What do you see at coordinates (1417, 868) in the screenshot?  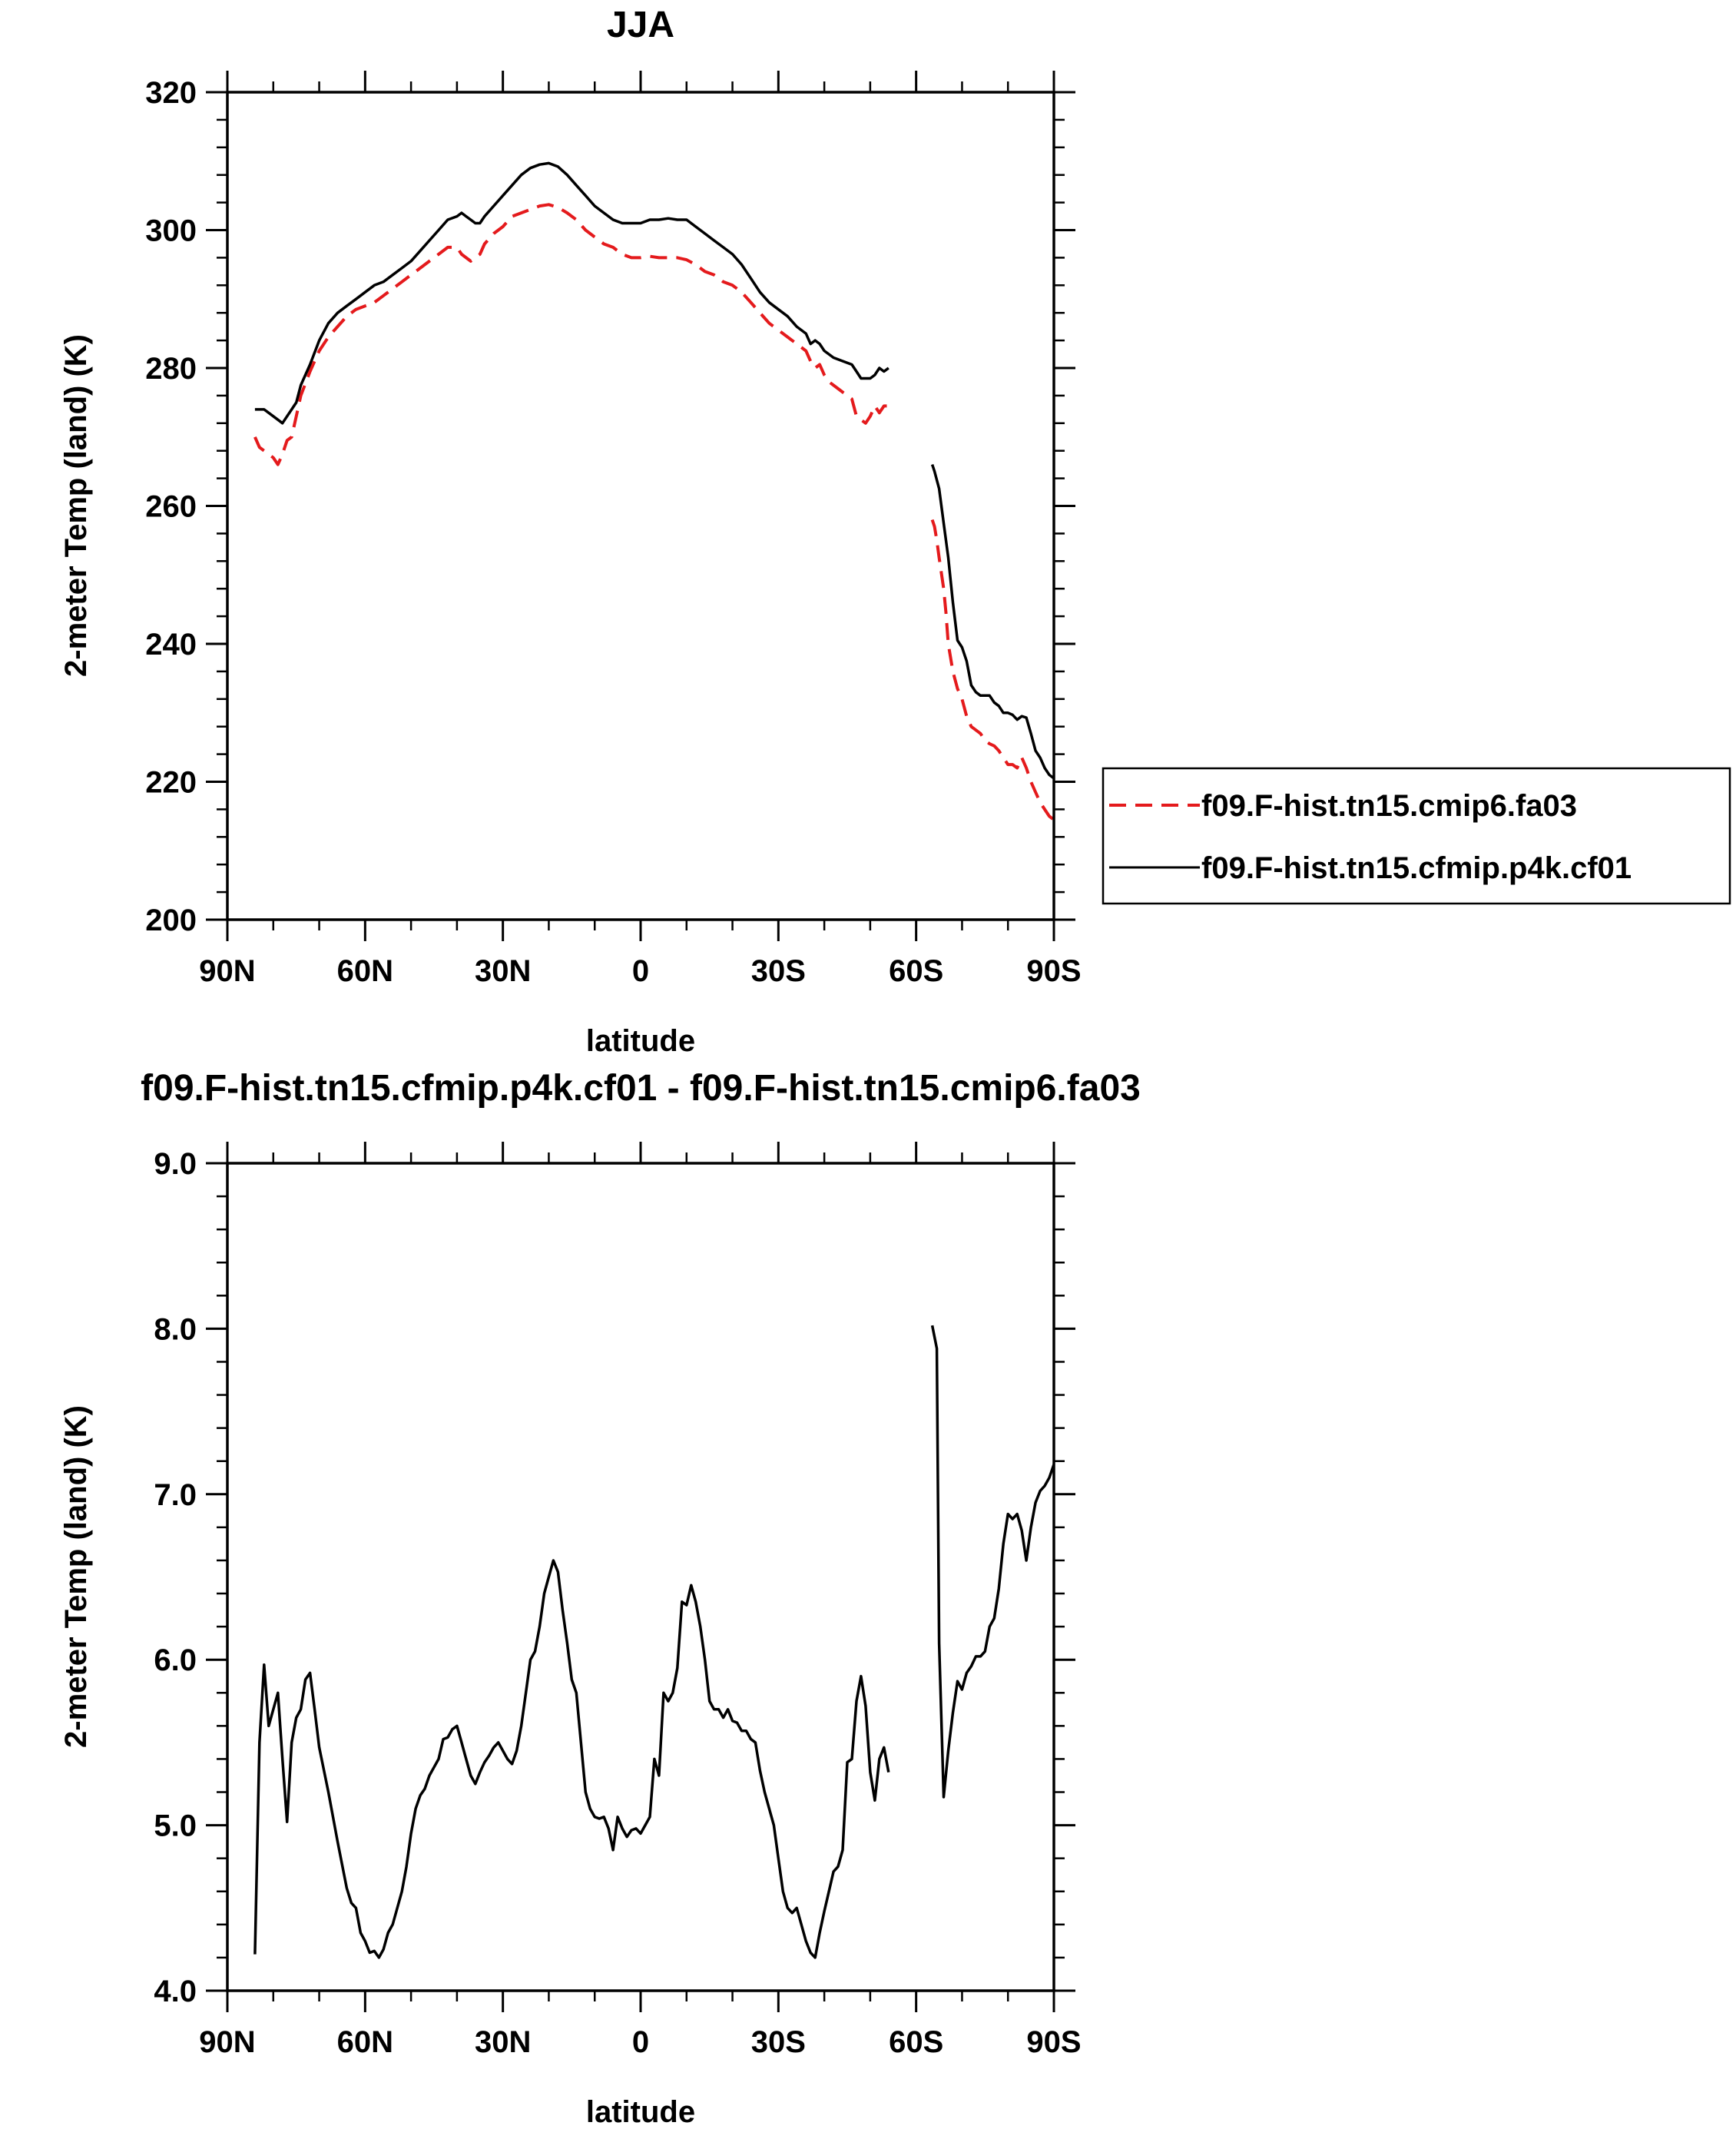 I see `legend-label-series-2: f09.F-hist.tn15.cfmip.p4k.cf01` at bounding box center [1417, 868].